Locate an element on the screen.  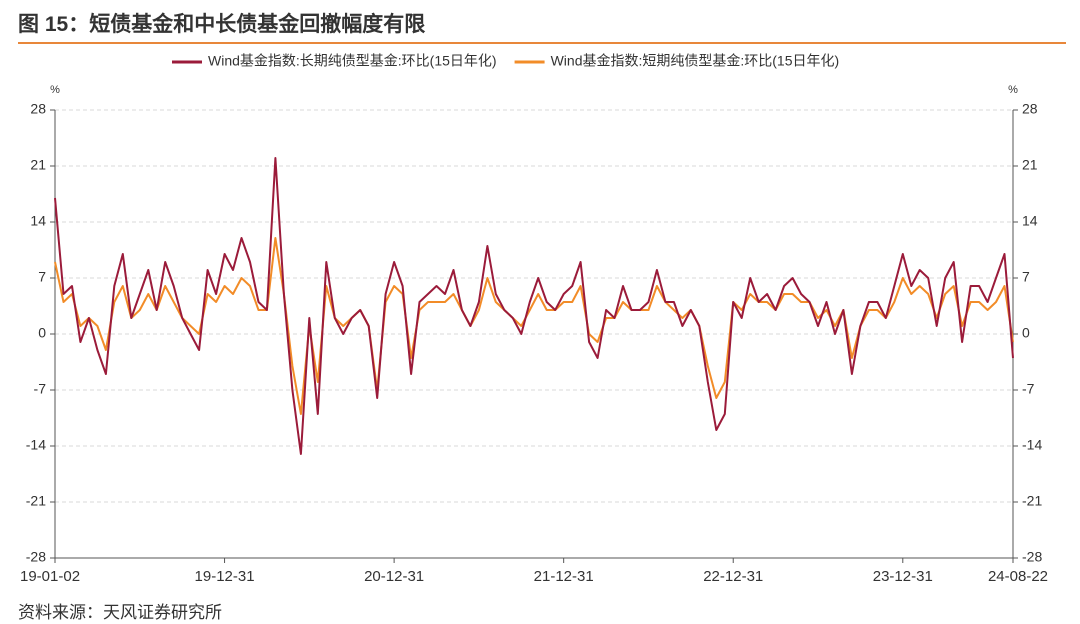
y2-tick-label: -7 is located at coordinates (1028, 389).